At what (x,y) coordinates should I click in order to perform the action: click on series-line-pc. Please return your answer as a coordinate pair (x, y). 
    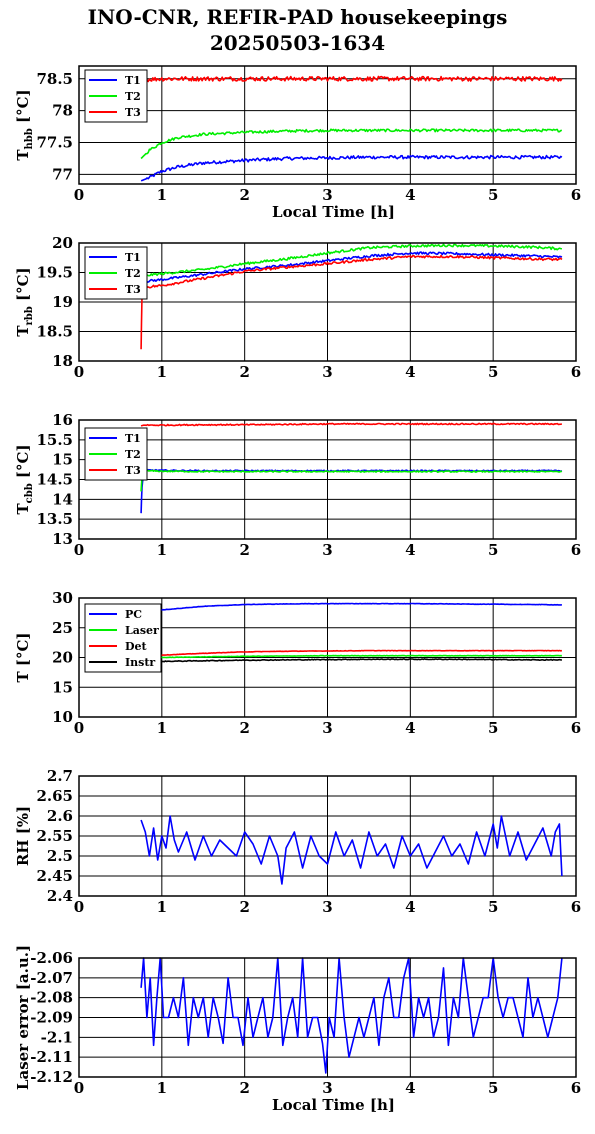
    Looking at the image, I should click on (351, 608).